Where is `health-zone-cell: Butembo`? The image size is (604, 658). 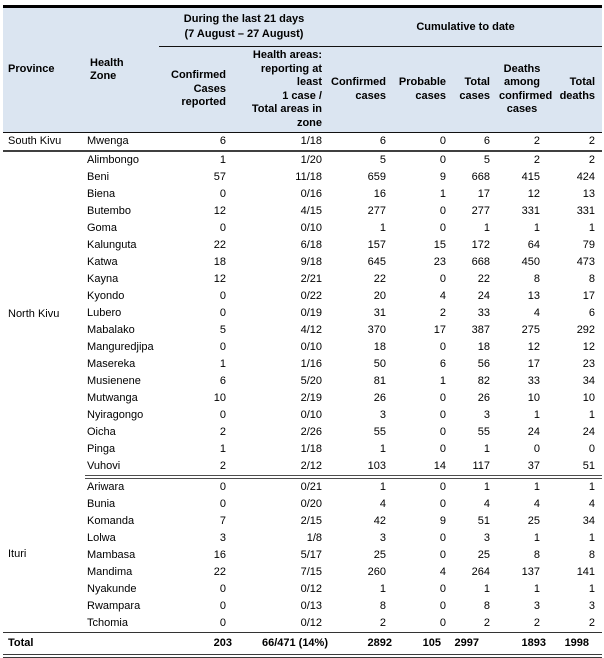
health-zone-cell: Butembo is located at coordinates (109, 211).